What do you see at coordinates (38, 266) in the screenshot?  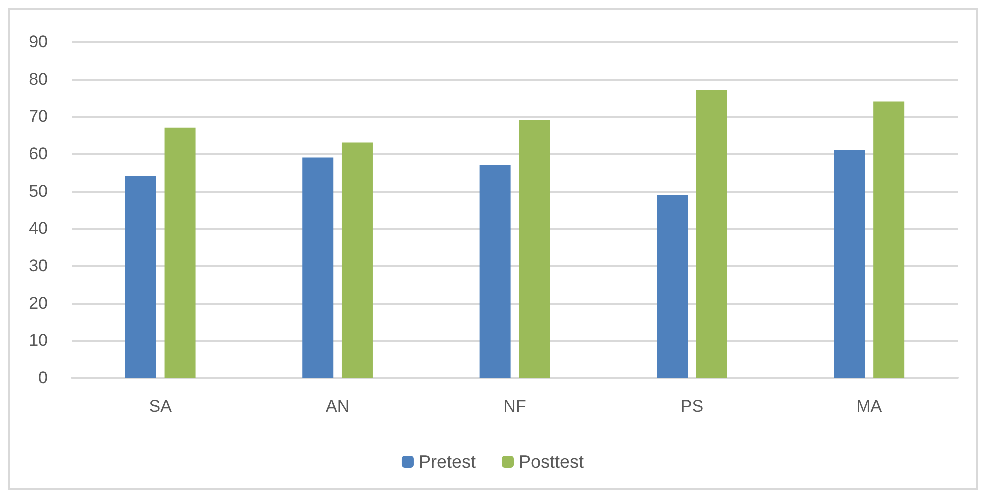 I see `y-tick-label: 30` at bounding box center [38, 266].